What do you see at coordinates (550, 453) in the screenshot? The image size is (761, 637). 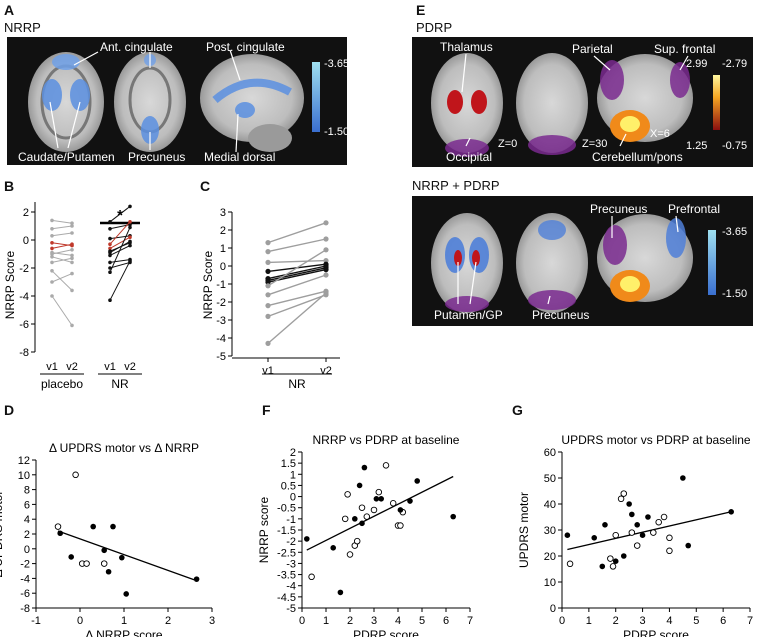 I see `panelg-y-tick-label: 60` at bounding box center [550, 453].